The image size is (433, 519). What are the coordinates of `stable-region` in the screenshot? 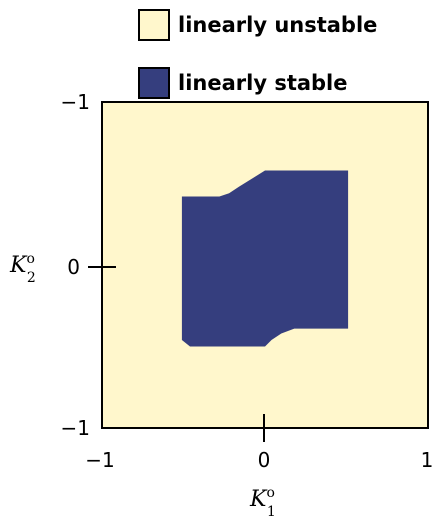 It's located at (265, 258).